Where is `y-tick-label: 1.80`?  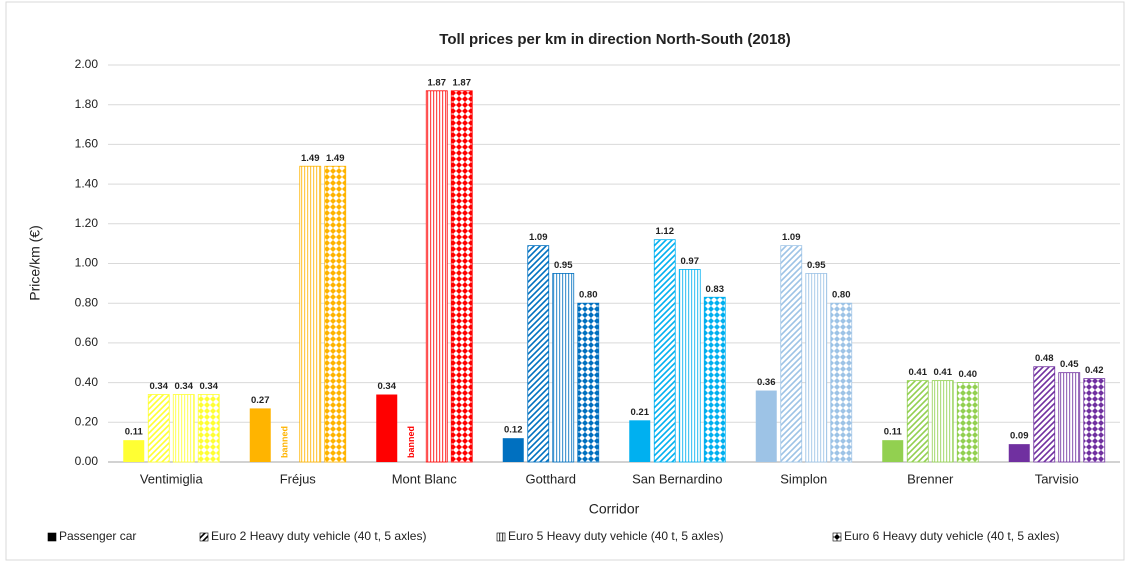
y-tick-label: 1.80 is located at coordinates (87, 104).